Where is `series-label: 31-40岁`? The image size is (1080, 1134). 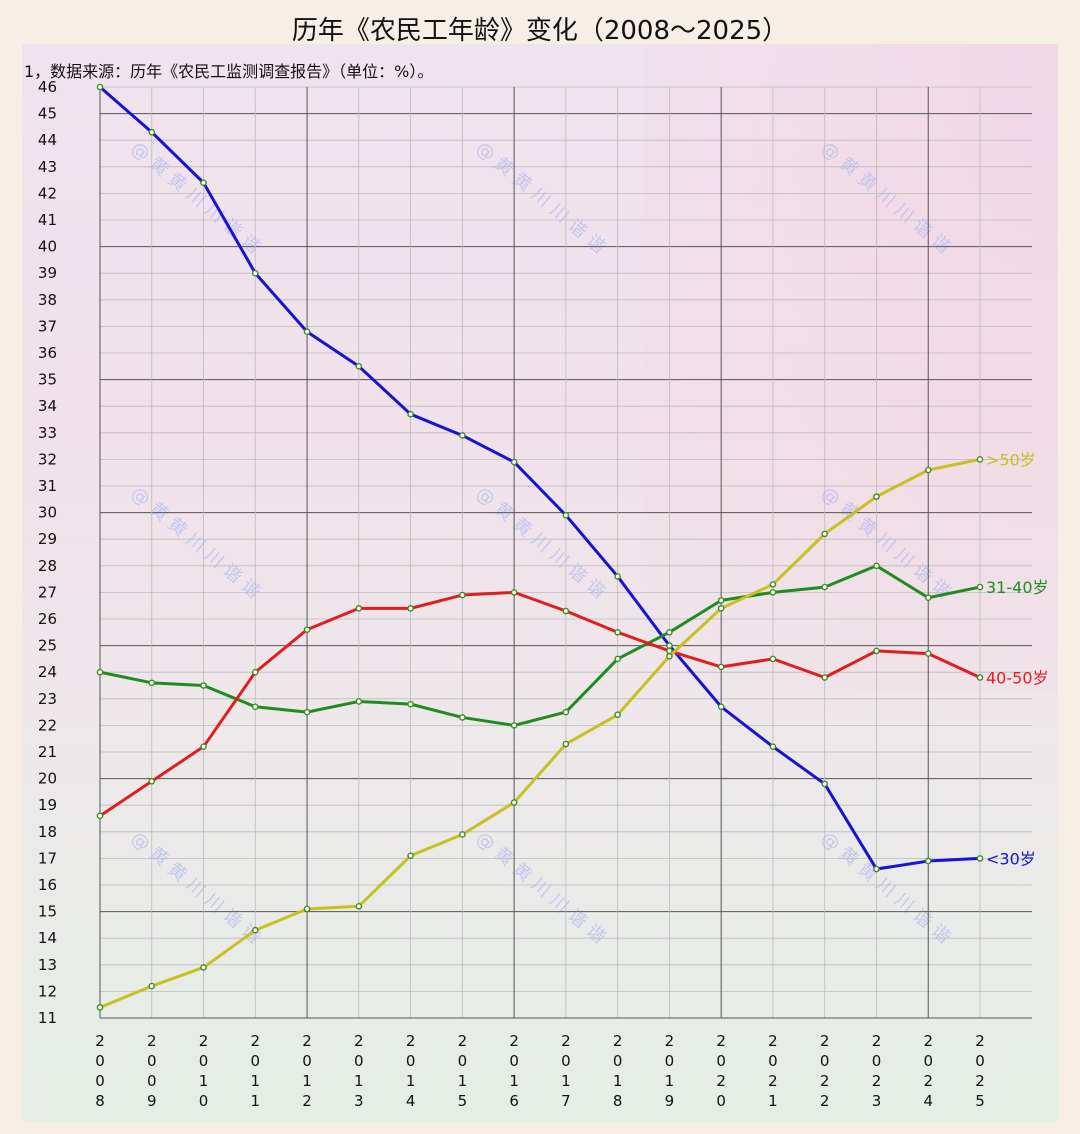 series-label: 31-40岁 is located at coordinates (1017, 587).